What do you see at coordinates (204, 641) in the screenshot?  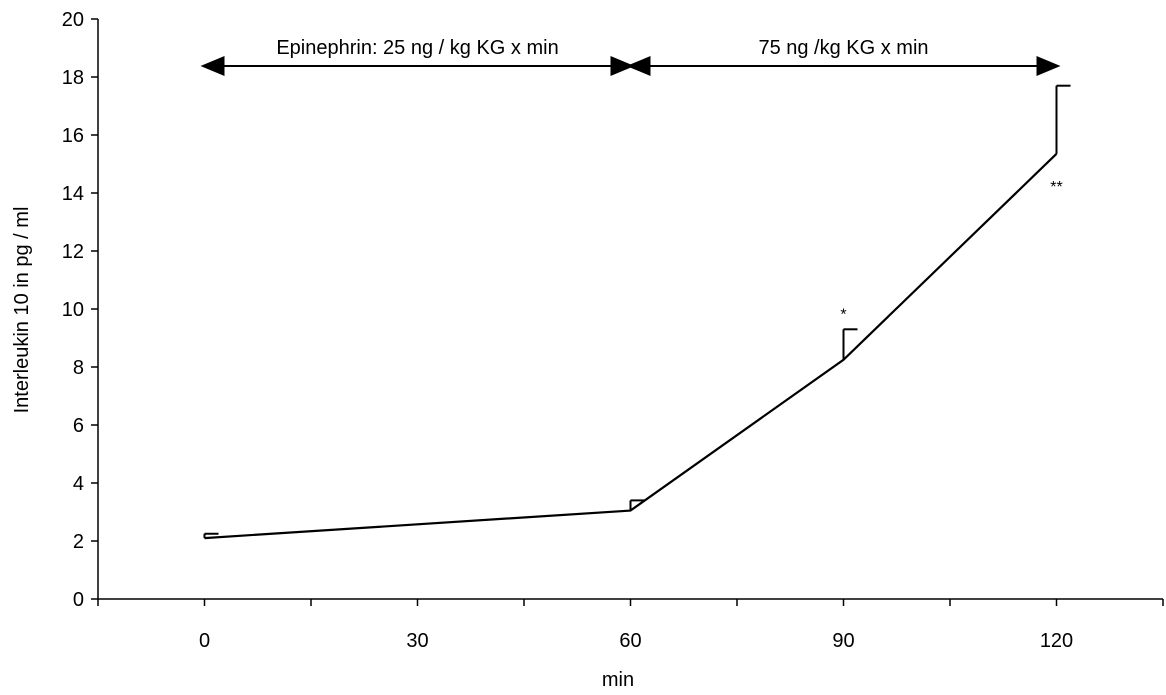 I see `x-tick-label: 0` at bounding box center [204, 641].